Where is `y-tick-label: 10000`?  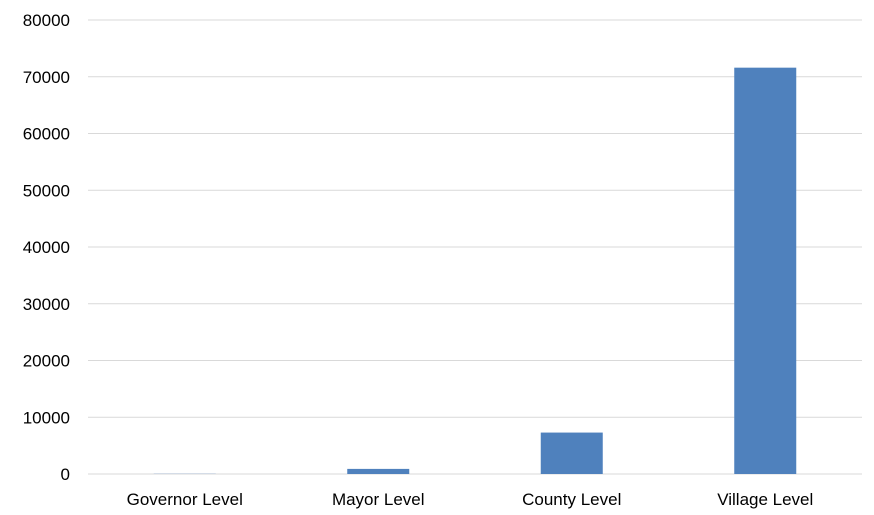 y-tick-label: 10000 is located at coordinates (46, 417).